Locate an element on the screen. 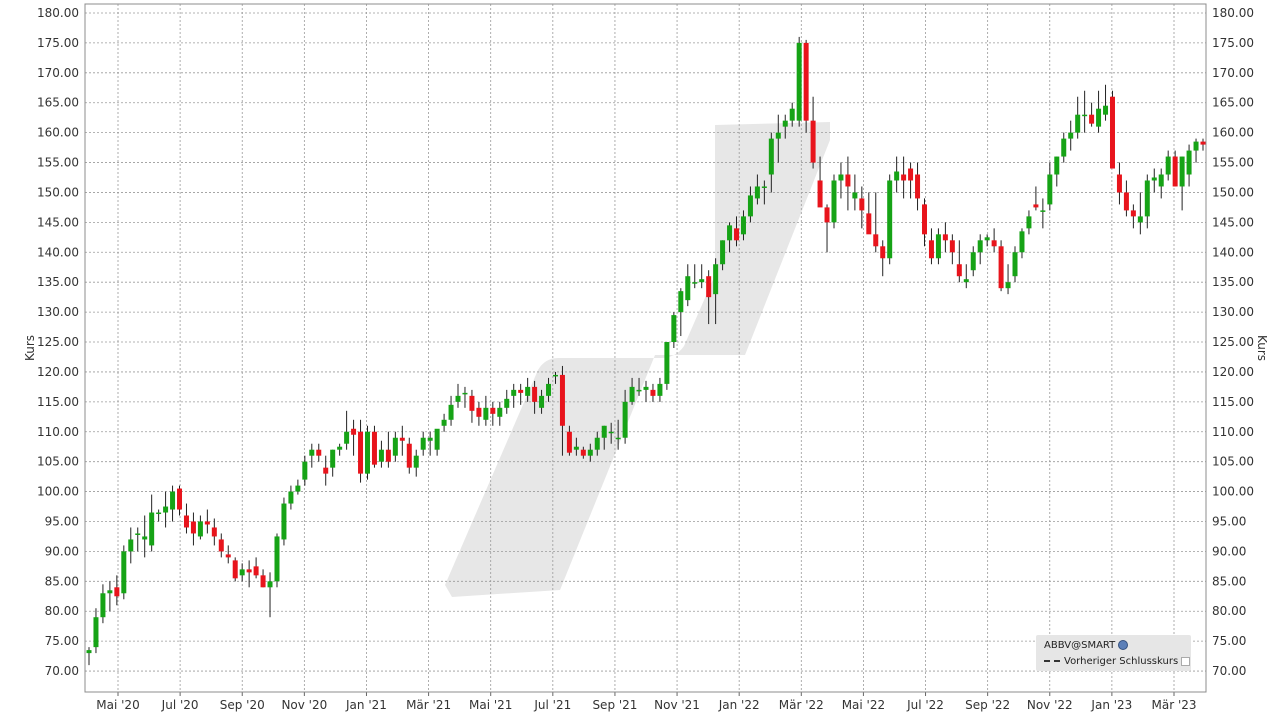 This screenshot has width=1279, height=724. y-tick-label-right: 90.00 is located at coordinates (1229, 551).